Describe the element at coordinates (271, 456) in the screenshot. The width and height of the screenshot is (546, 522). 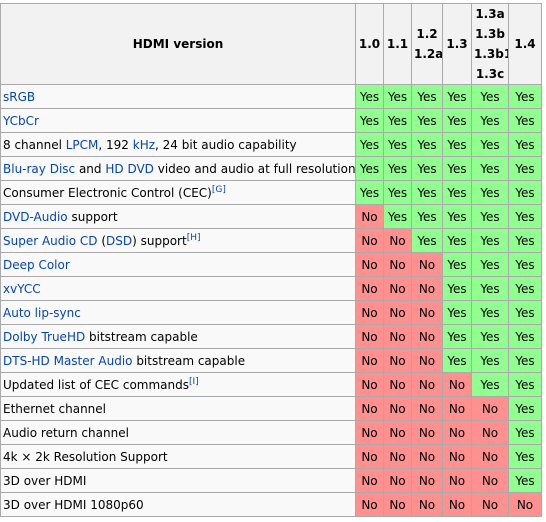
I see `table-row: 4k × 2k Resolution Support No No No No No Yes` at that location.